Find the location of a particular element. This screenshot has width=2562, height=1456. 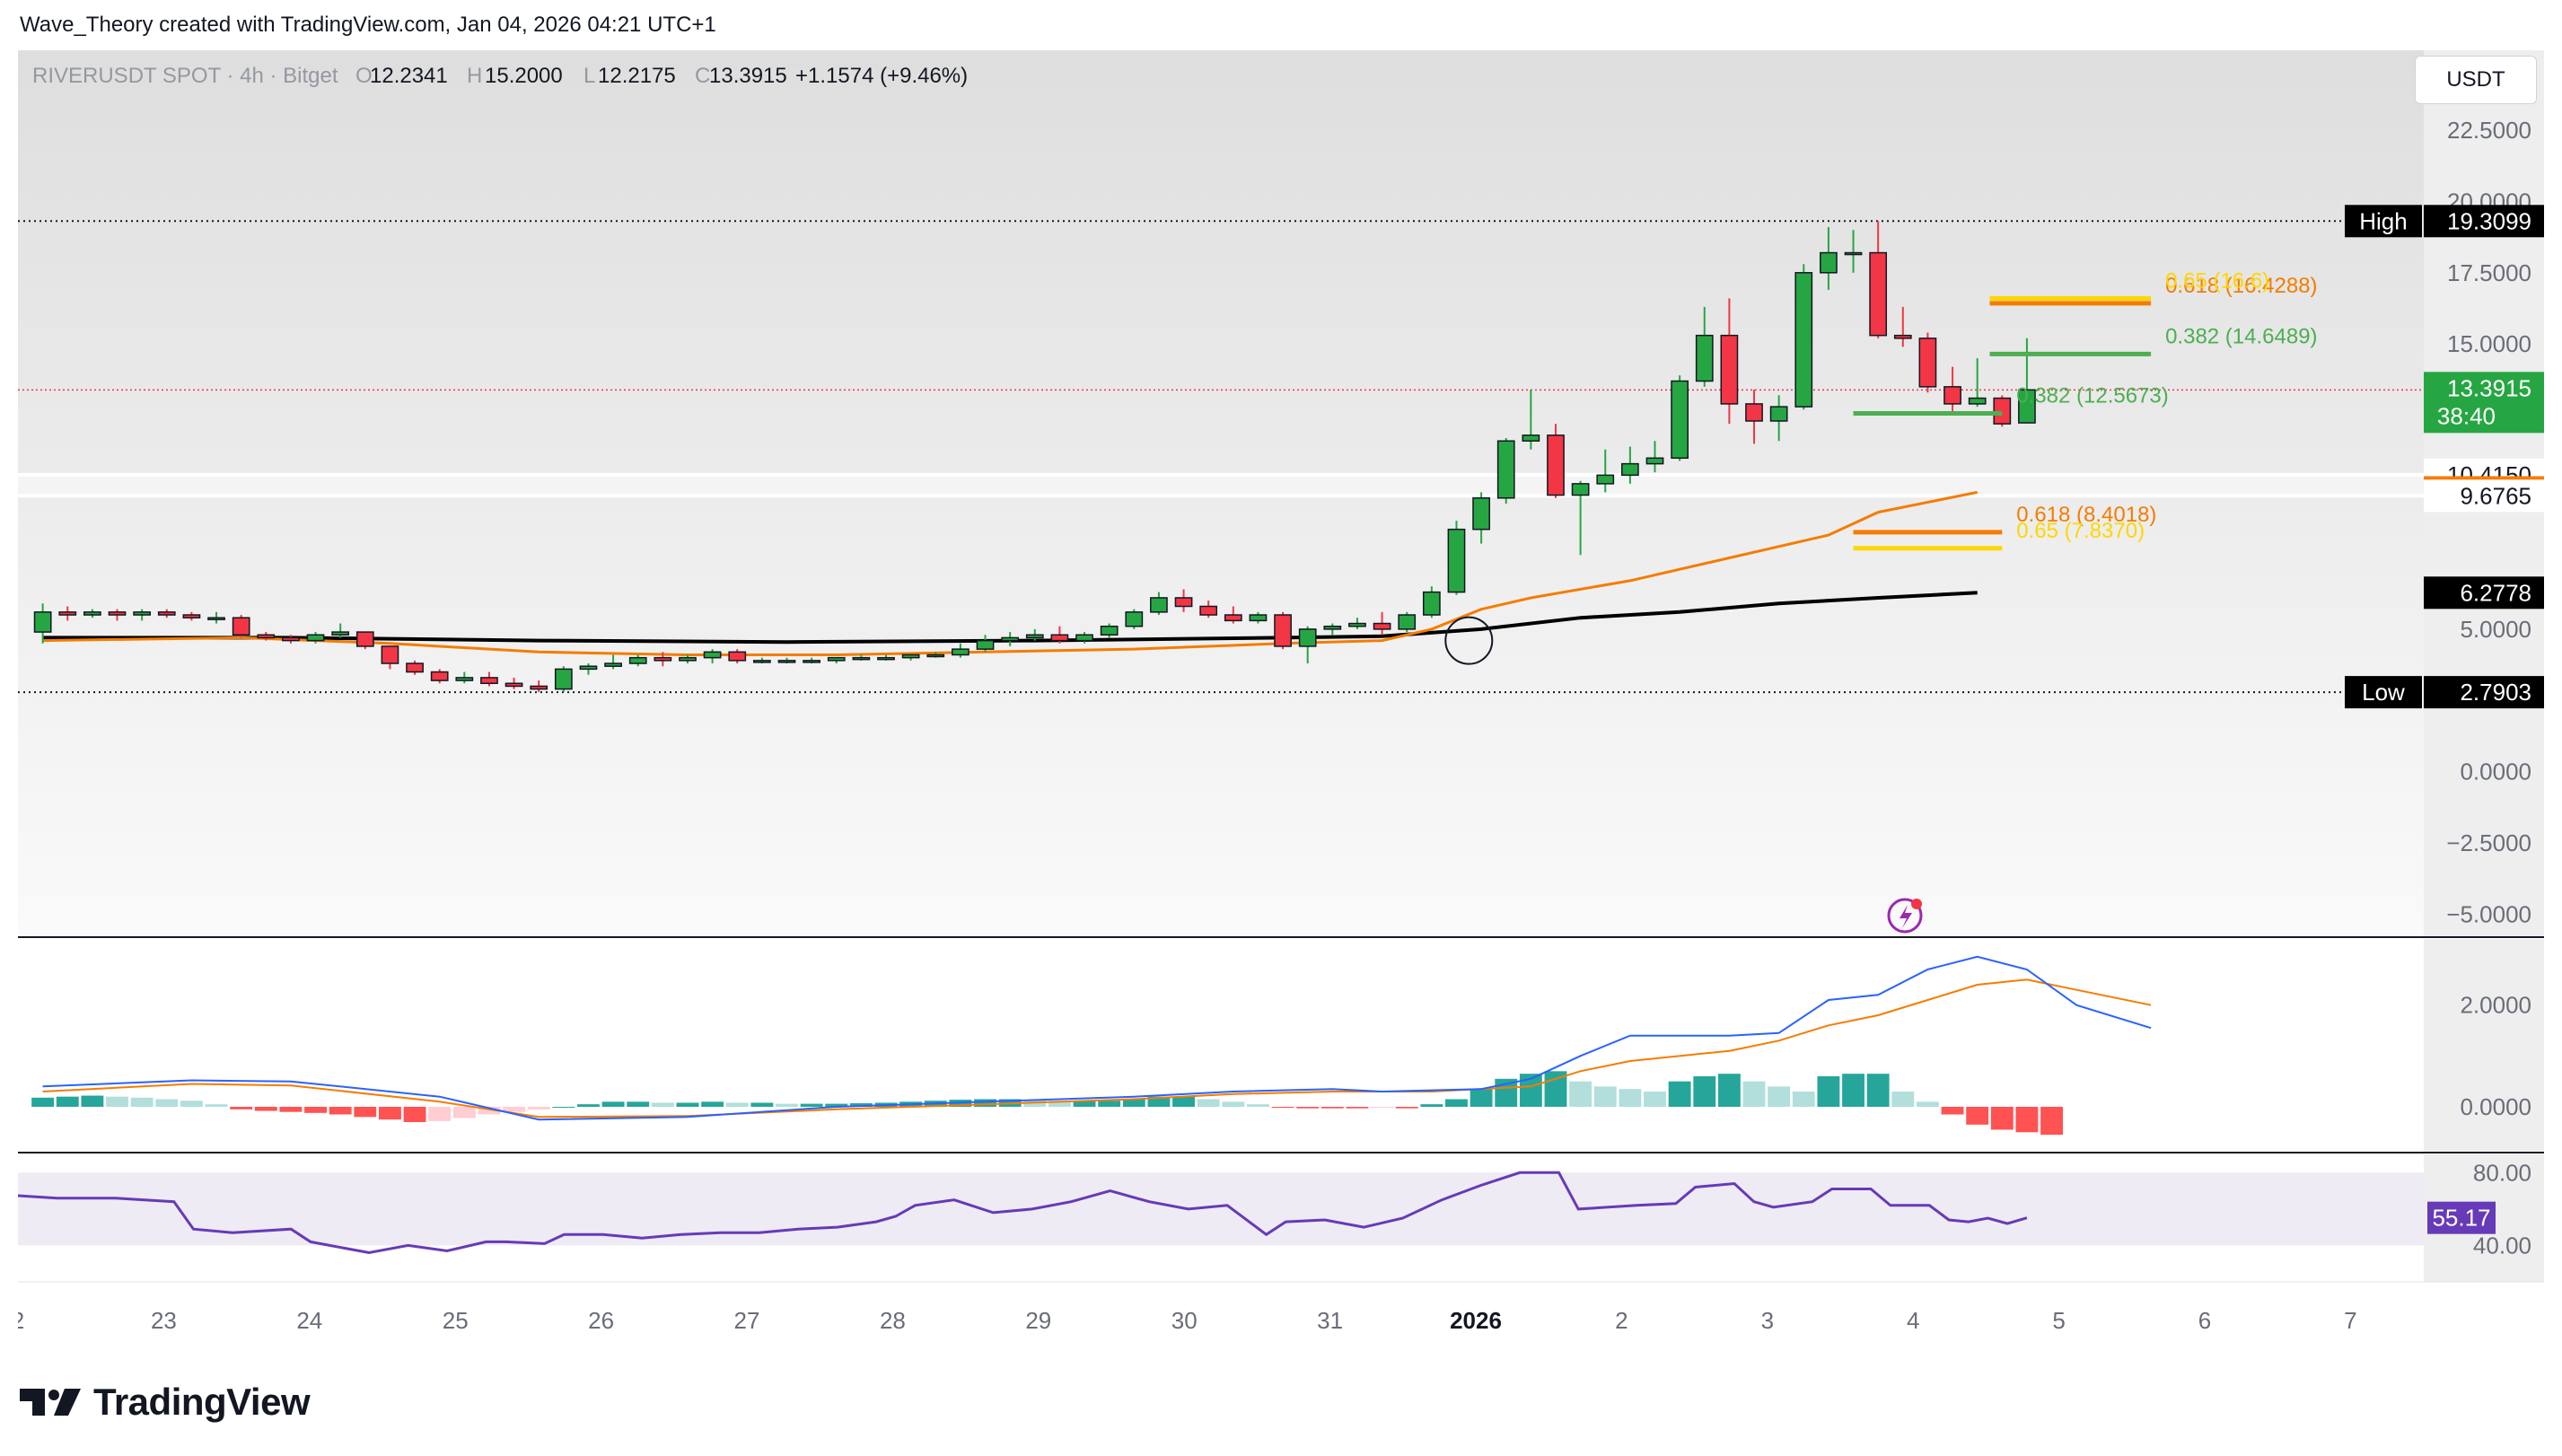

macd-pane: 2.0000 0.0000 is located at coordinates (1281, 1046).